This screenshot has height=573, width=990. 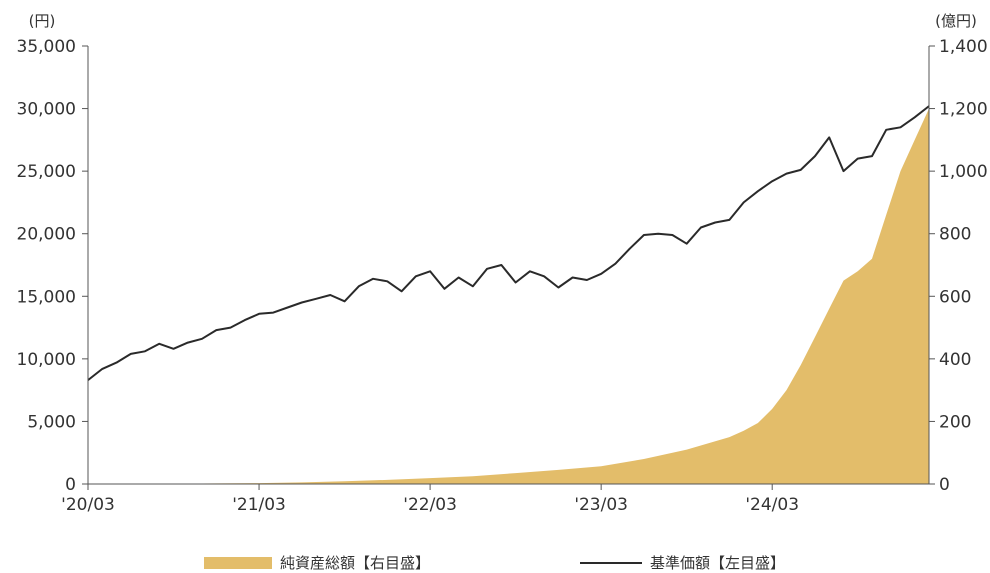 What do you see at coordinates (259, 505) in the screenshot?
I see `x-tick-label: '21/03` at bounding box center [259, 505].